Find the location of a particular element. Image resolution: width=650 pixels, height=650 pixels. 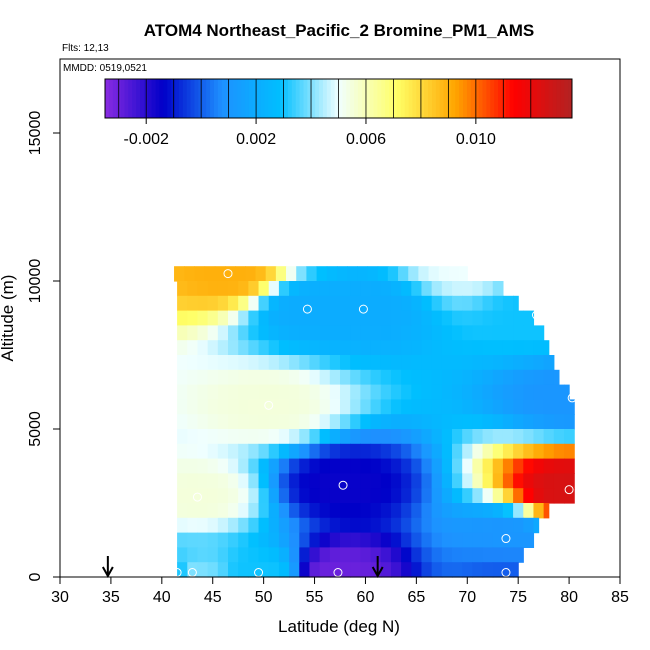

x-tick-label: 40 is located at coordinates (162, 597).